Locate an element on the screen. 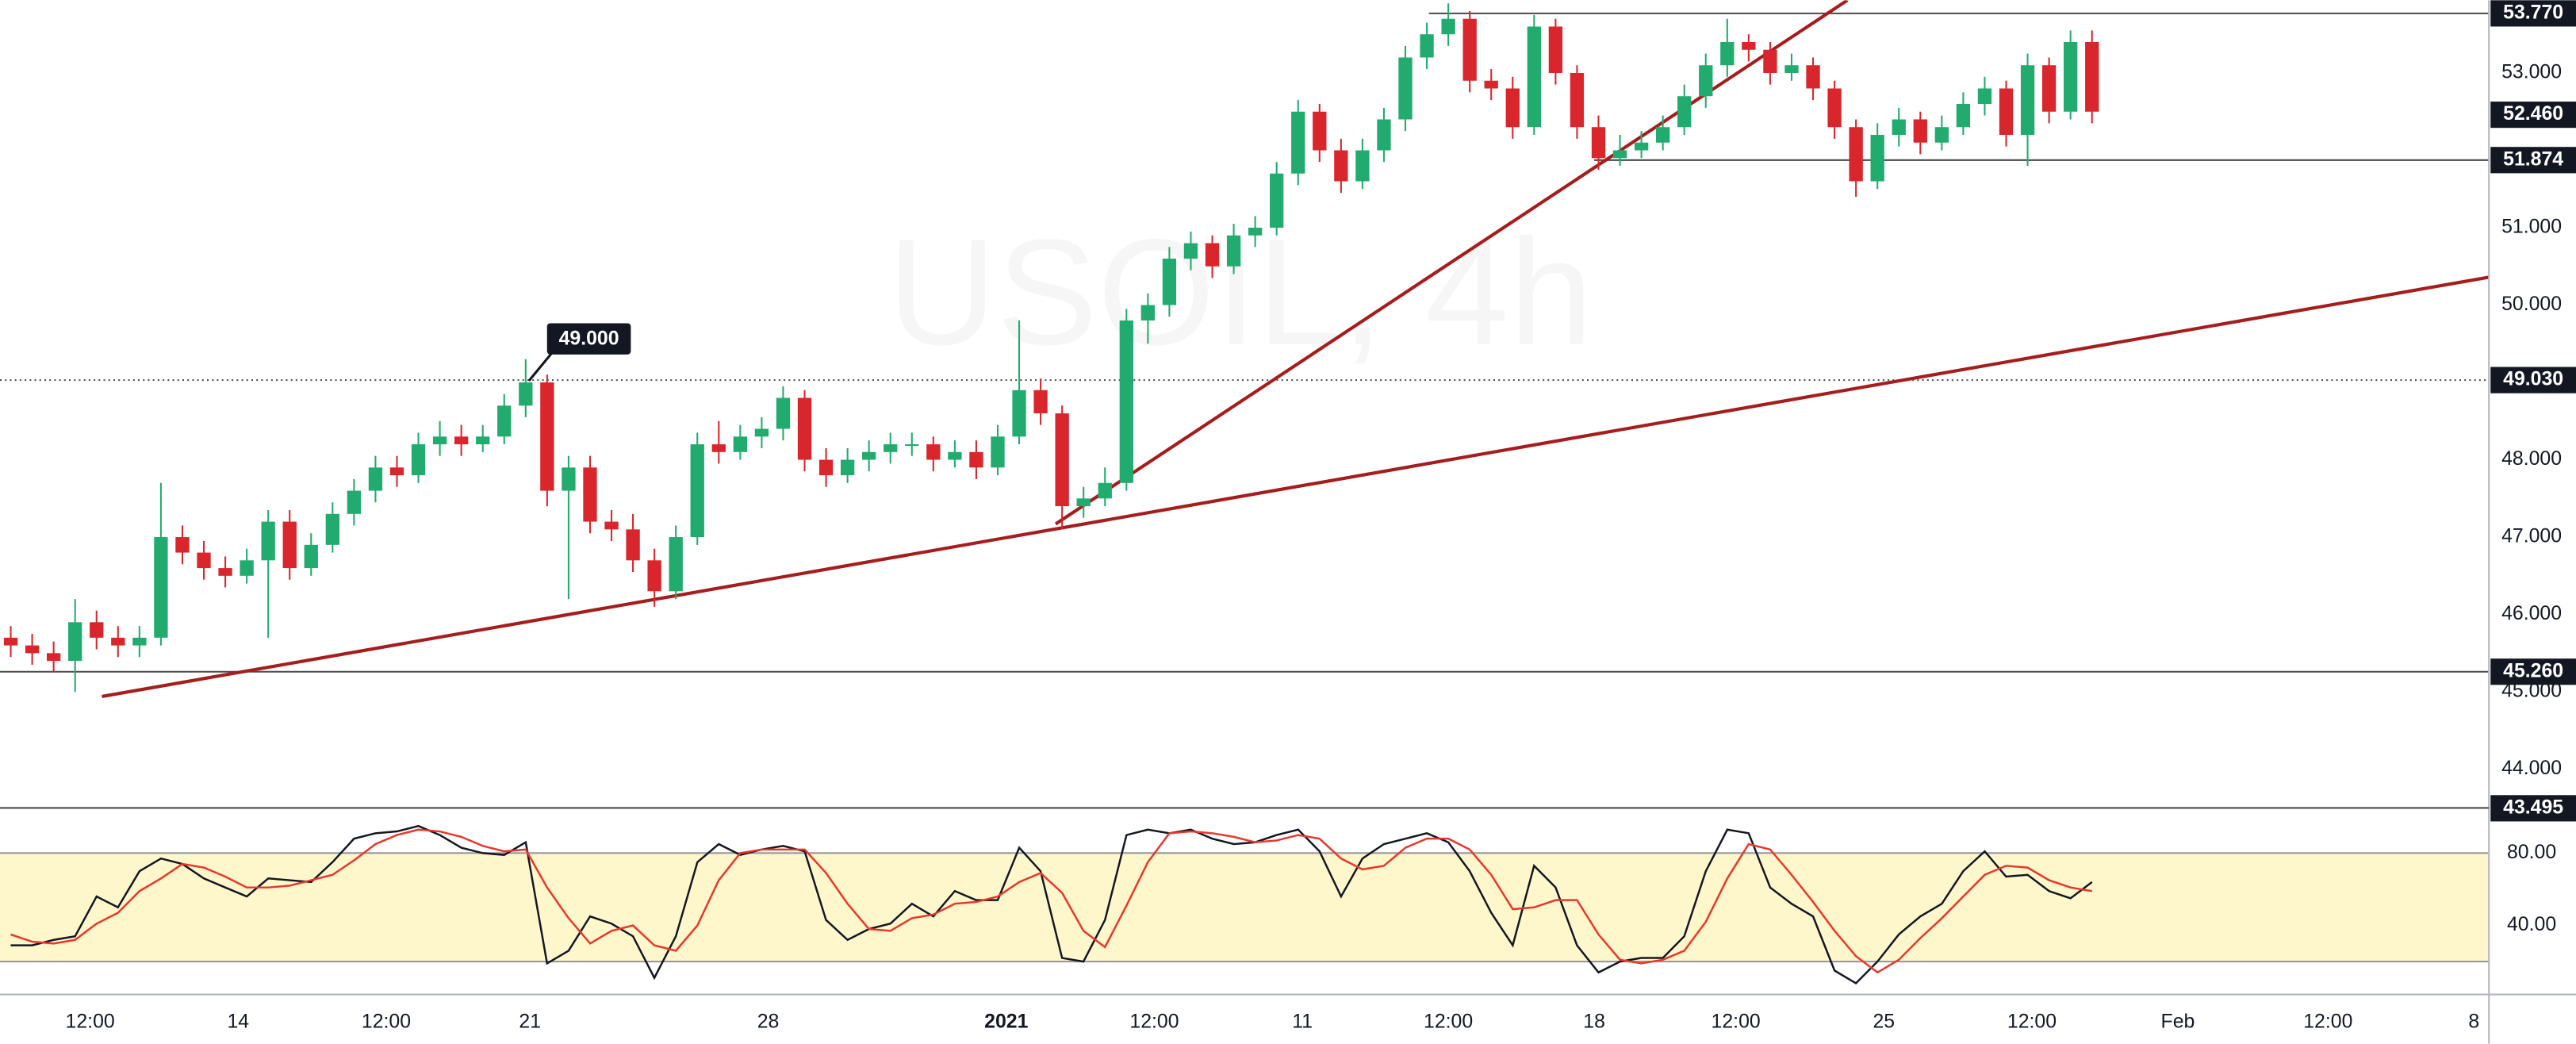 Image resolution: width=2576 pixels, height=1044 pixels. y-tick-label: 51.000 is located at coordinates (2531, 227).